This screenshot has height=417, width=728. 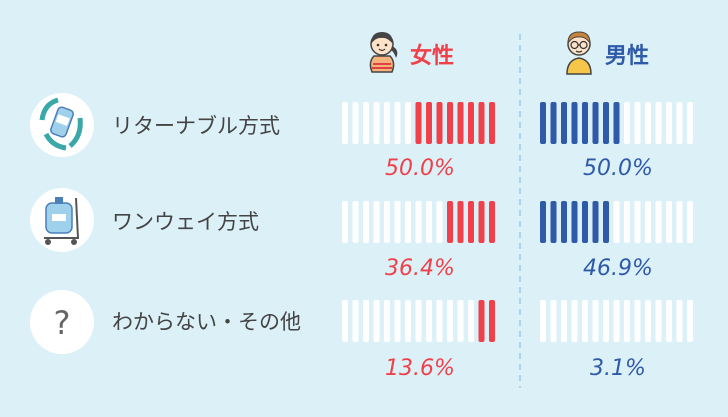 I want to click on row-label-other: わからない・その他, so click(x=206, y=322).